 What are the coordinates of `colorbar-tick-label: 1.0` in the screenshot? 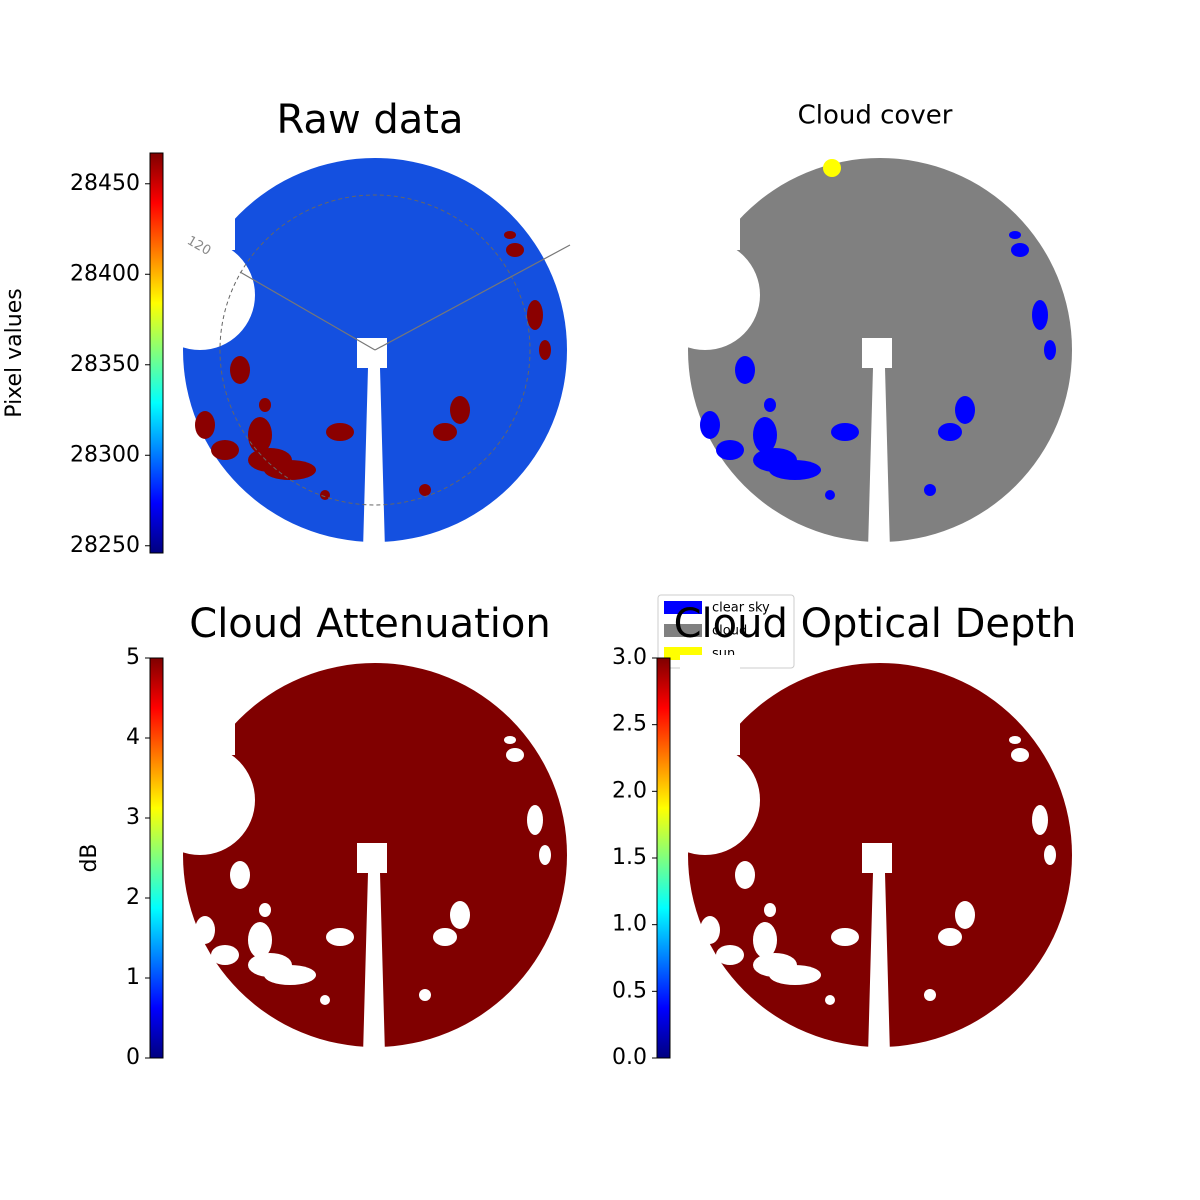 It's located at (629, 924).